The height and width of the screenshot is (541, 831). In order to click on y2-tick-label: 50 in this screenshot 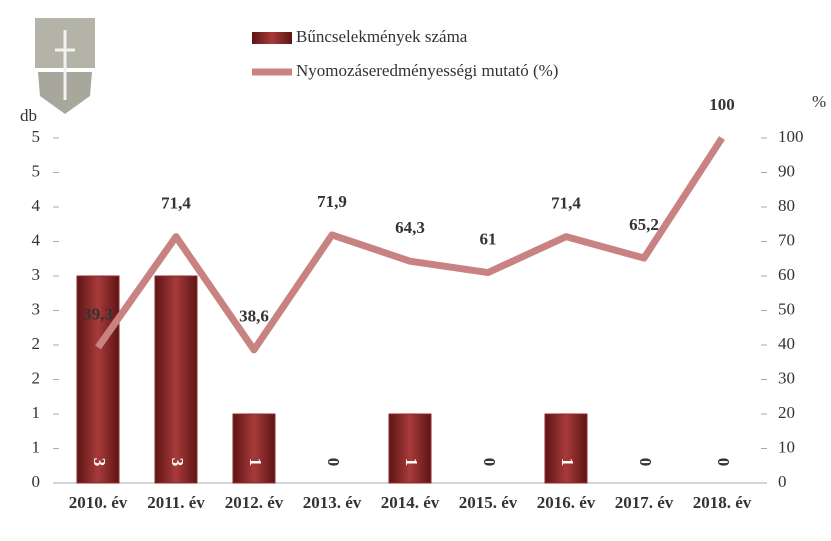, I will do `click(786, 308)`.